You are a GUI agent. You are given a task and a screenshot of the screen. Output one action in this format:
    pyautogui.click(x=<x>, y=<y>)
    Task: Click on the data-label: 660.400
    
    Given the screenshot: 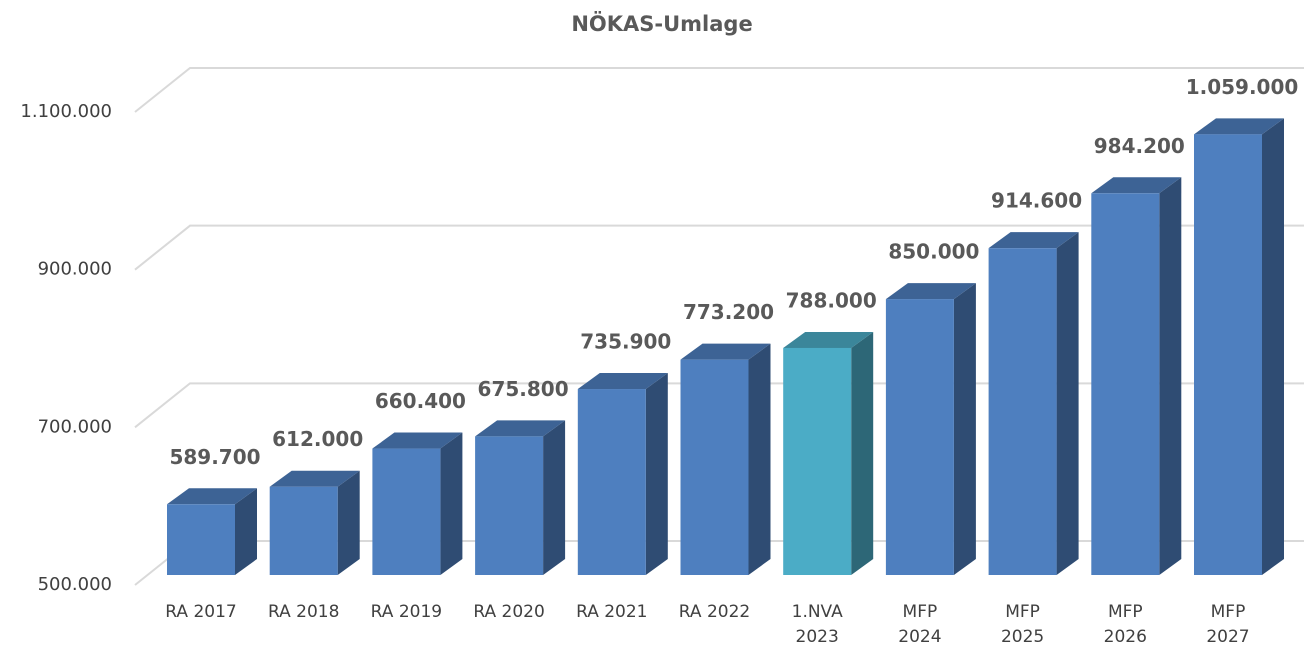 What is the action you would take?
    pyautogui.click(x=420, y=401)
    